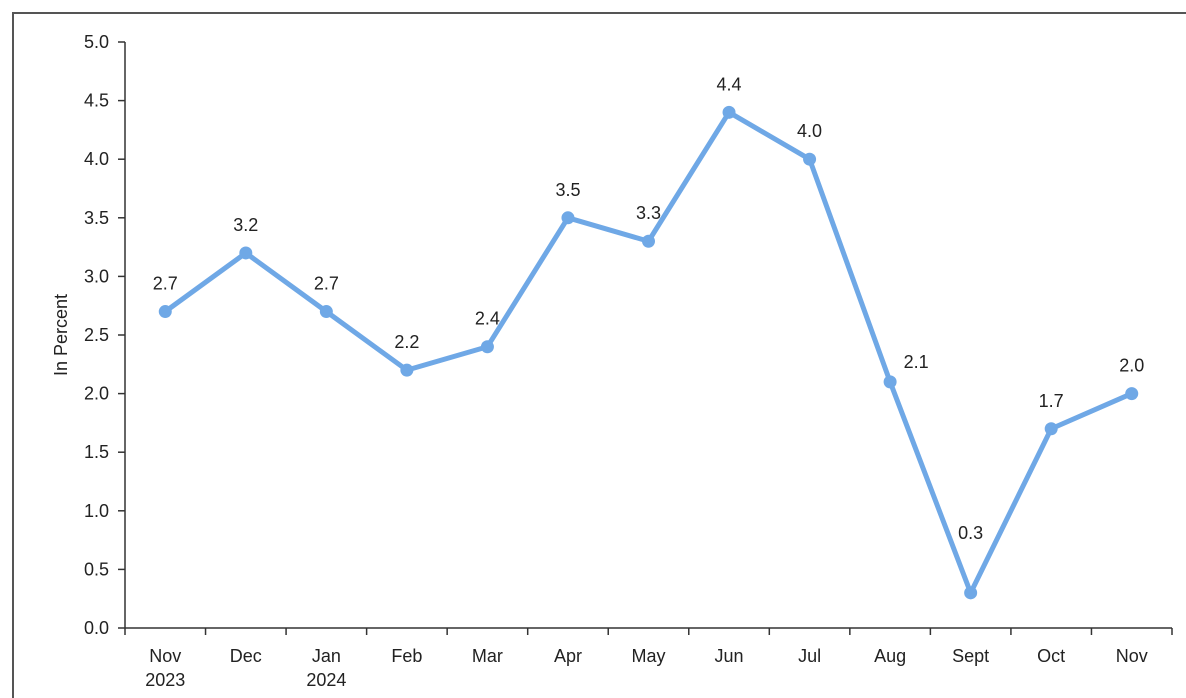  Describe the element at coordinates (96, 159) in the screenshot. I see `y-tick-label: 4.0` at that location.